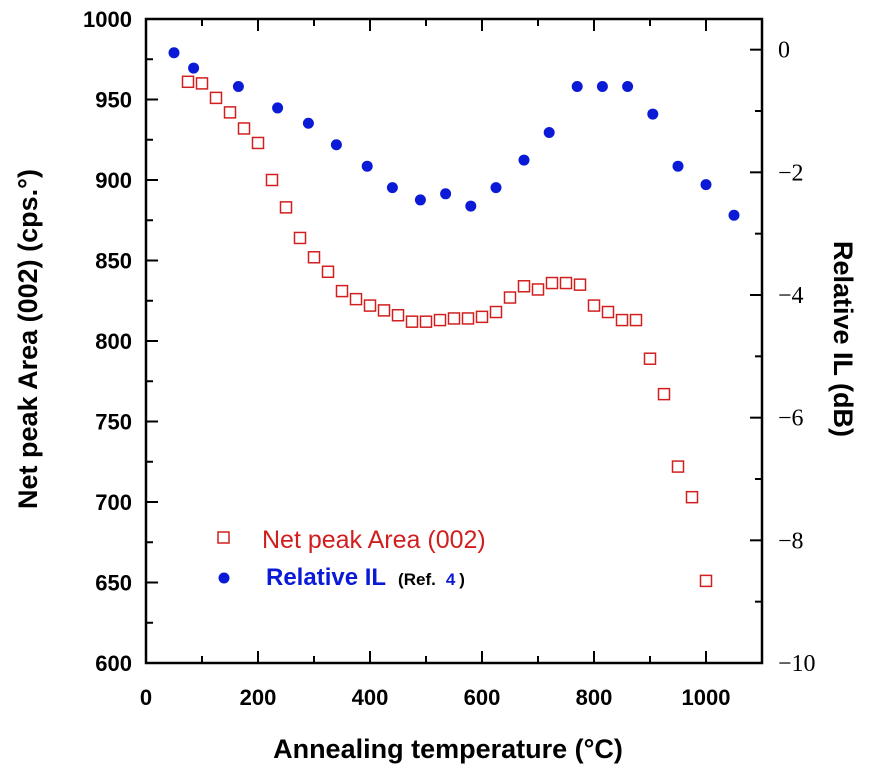 This screenshot has height=769, width=869. I want to click on y-left-tick-label: 850, so click(113, 261).